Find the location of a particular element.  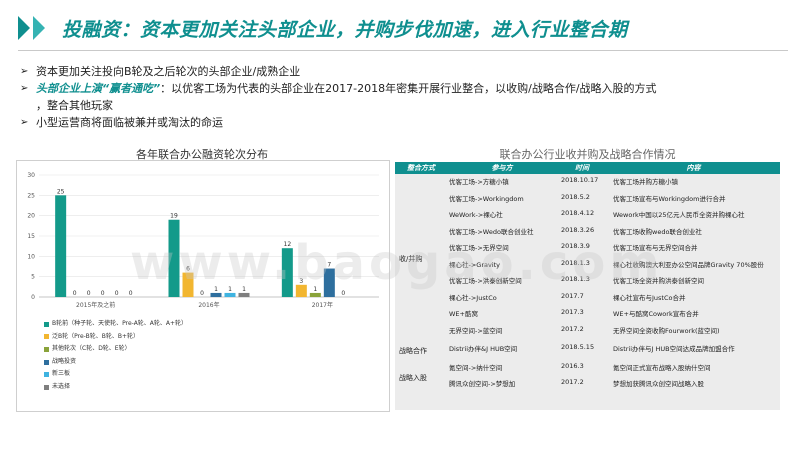

header-method: 整合方式 is located at coordinates (421, 168).